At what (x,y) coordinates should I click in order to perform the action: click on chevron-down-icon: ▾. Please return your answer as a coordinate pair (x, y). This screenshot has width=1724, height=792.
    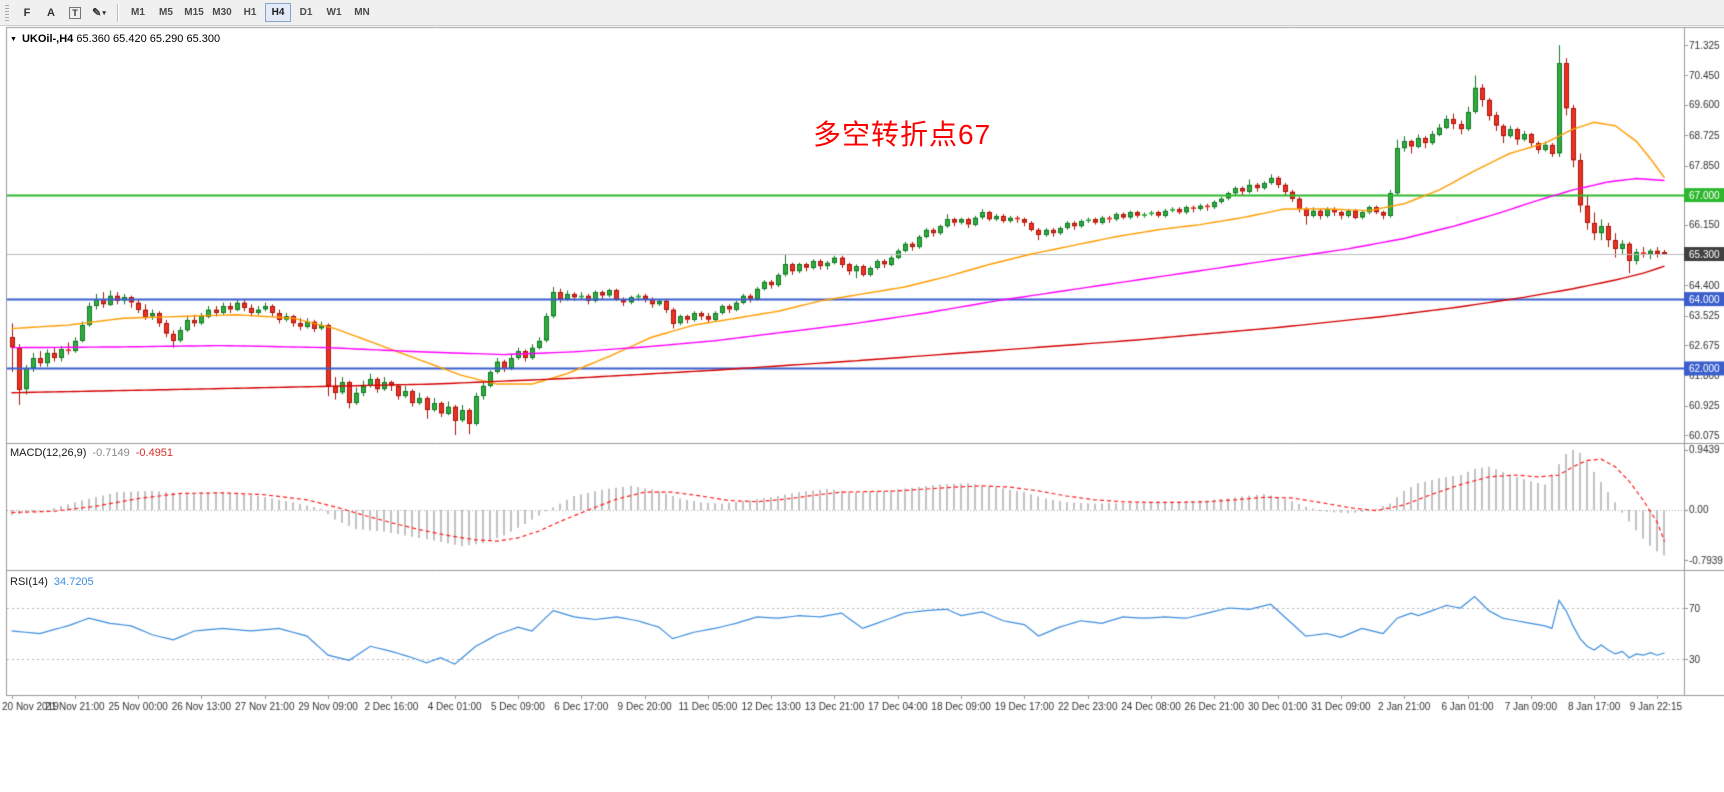
    Looking at the image, I should click on (104, 13).